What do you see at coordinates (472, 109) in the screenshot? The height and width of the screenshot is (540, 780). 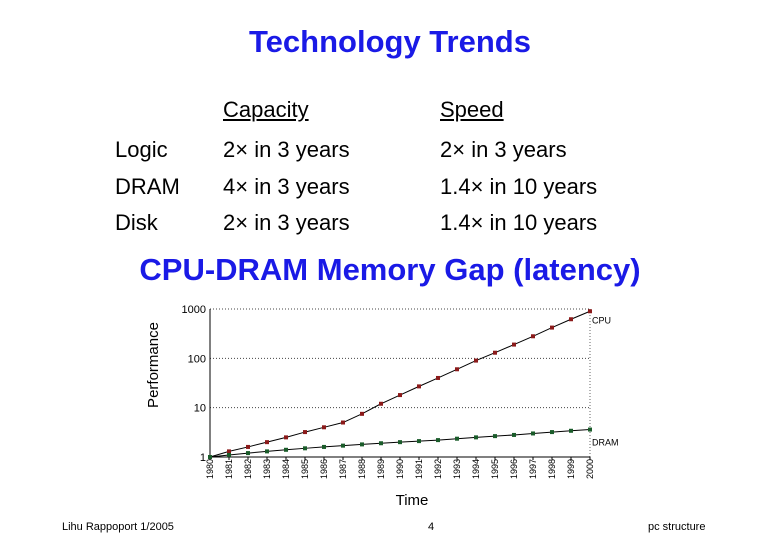 I see `header-speed: Speed` at bounding box center [472, 109].